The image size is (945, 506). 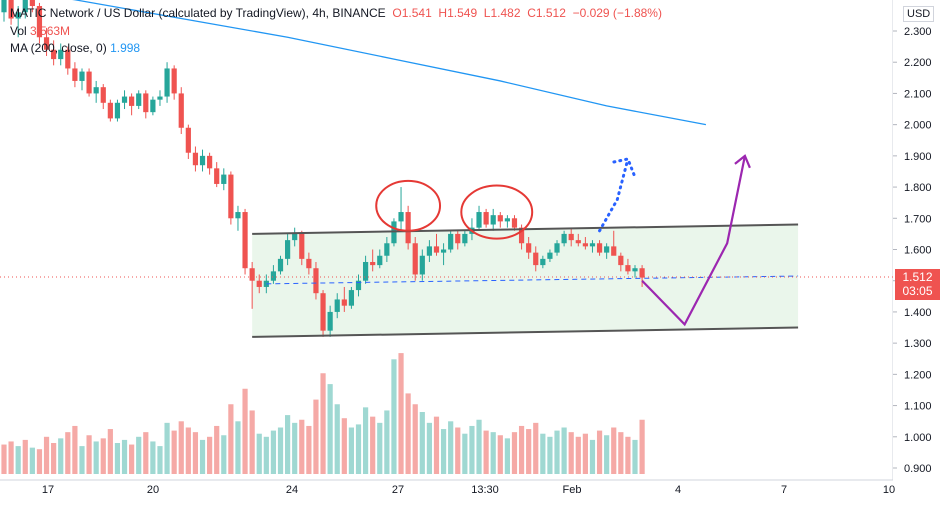 What do you see at coordinates (693, 241) in the screenshot?
I see `purple-arrow` at bounding box center [693, 241].